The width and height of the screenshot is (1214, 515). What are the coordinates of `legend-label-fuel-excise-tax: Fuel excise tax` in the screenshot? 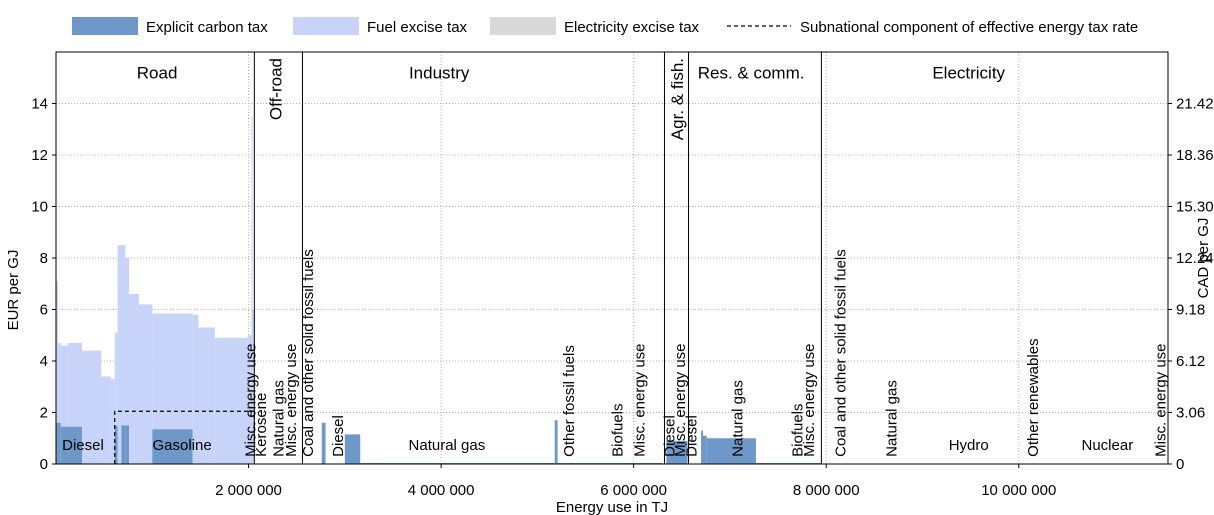 It's located at (417, 27).